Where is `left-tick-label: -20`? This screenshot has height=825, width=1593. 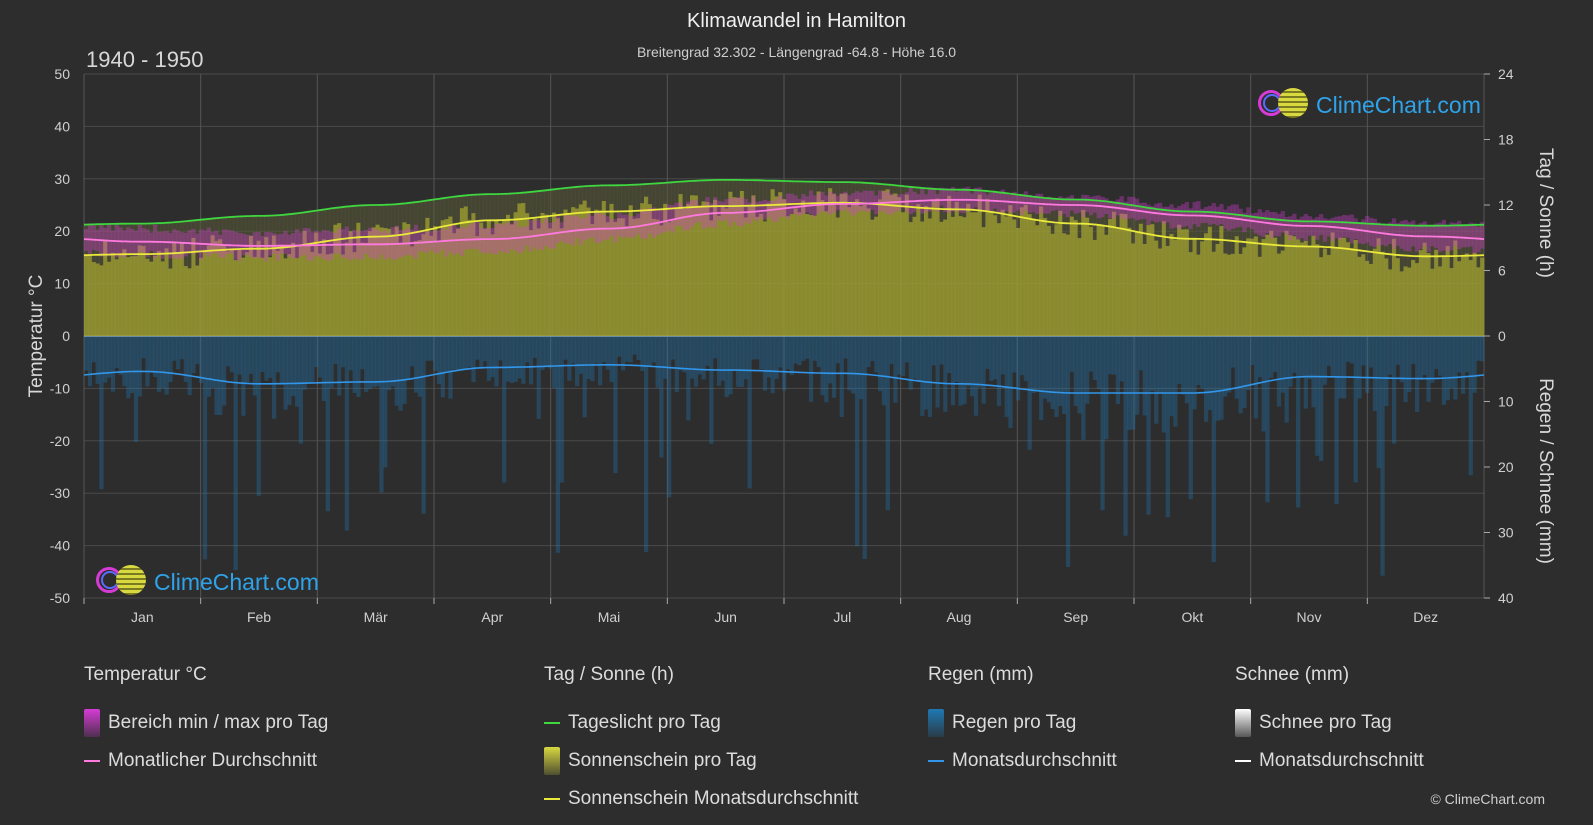
left-tick-label: -20 is located at coordinates (60, 441).